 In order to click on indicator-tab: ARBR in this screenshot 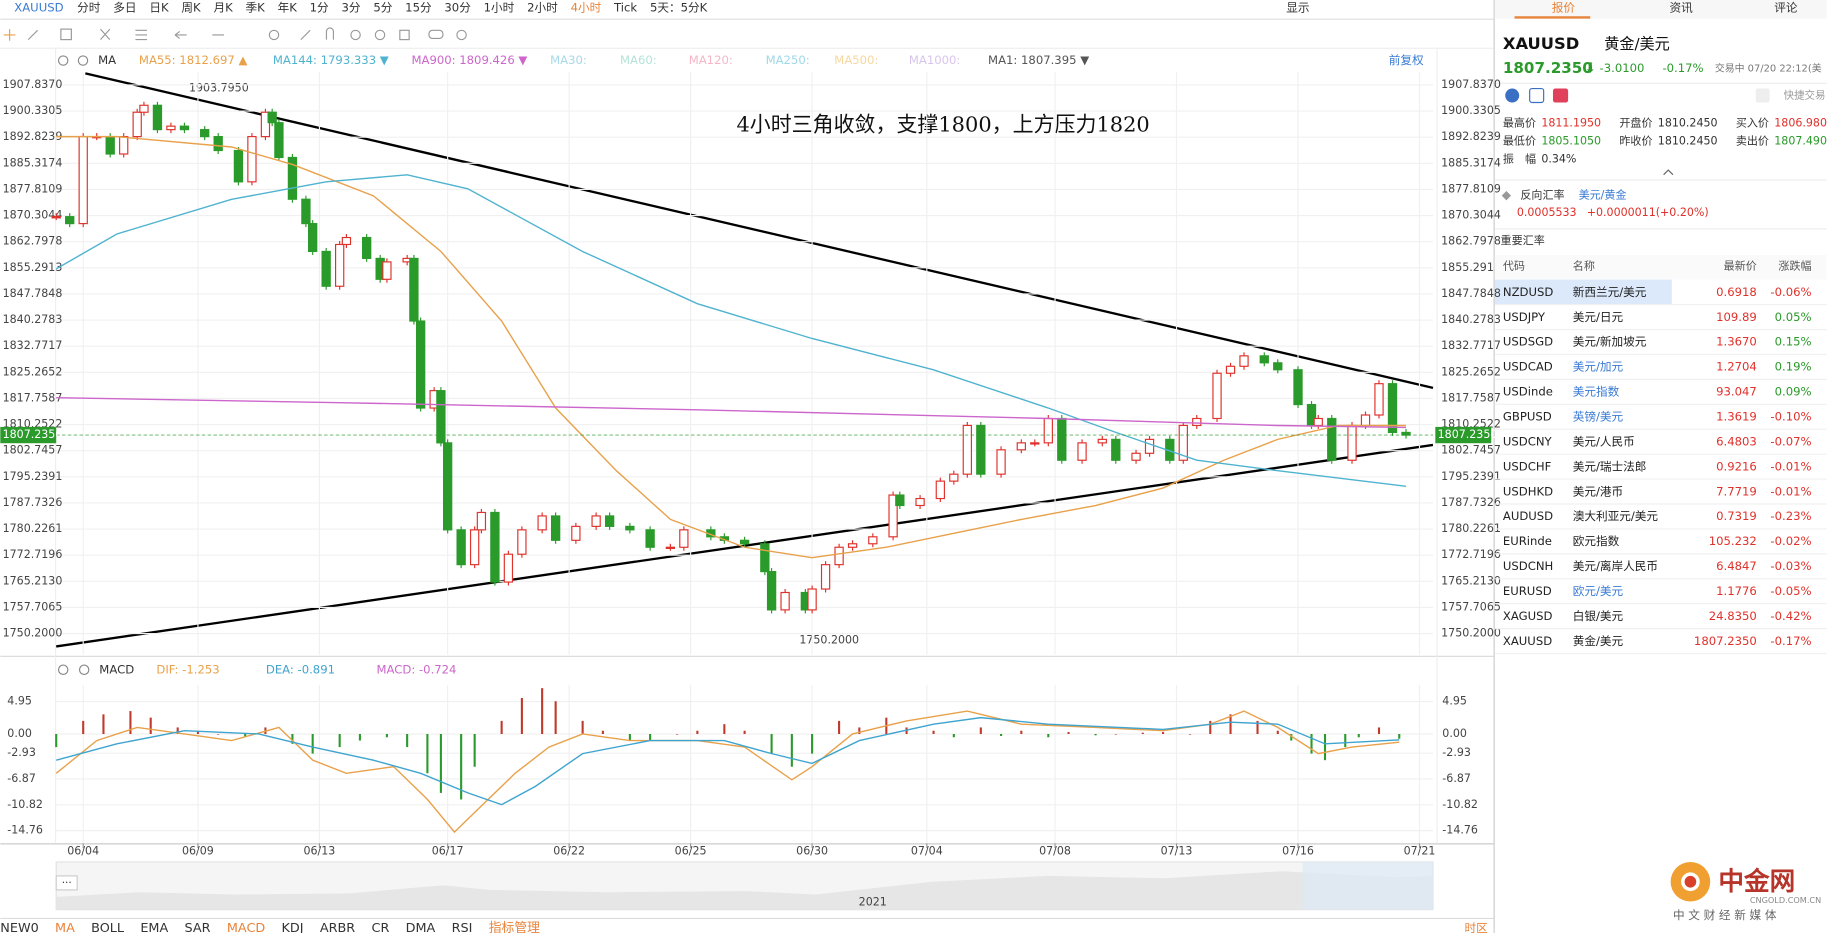, I will do `click(337, 927)`.